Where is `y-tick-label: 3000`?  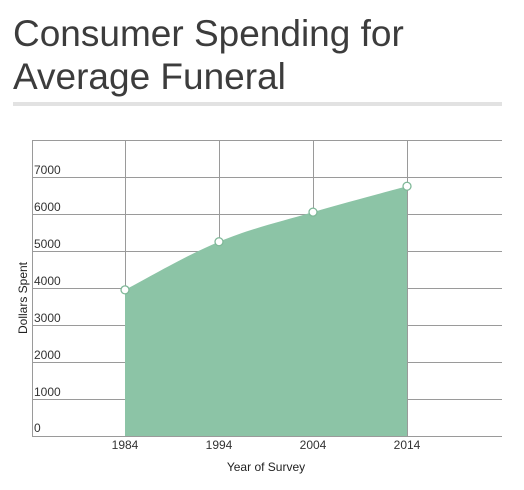
y-tick-label: 3000 is located at coordinates (47, 318).